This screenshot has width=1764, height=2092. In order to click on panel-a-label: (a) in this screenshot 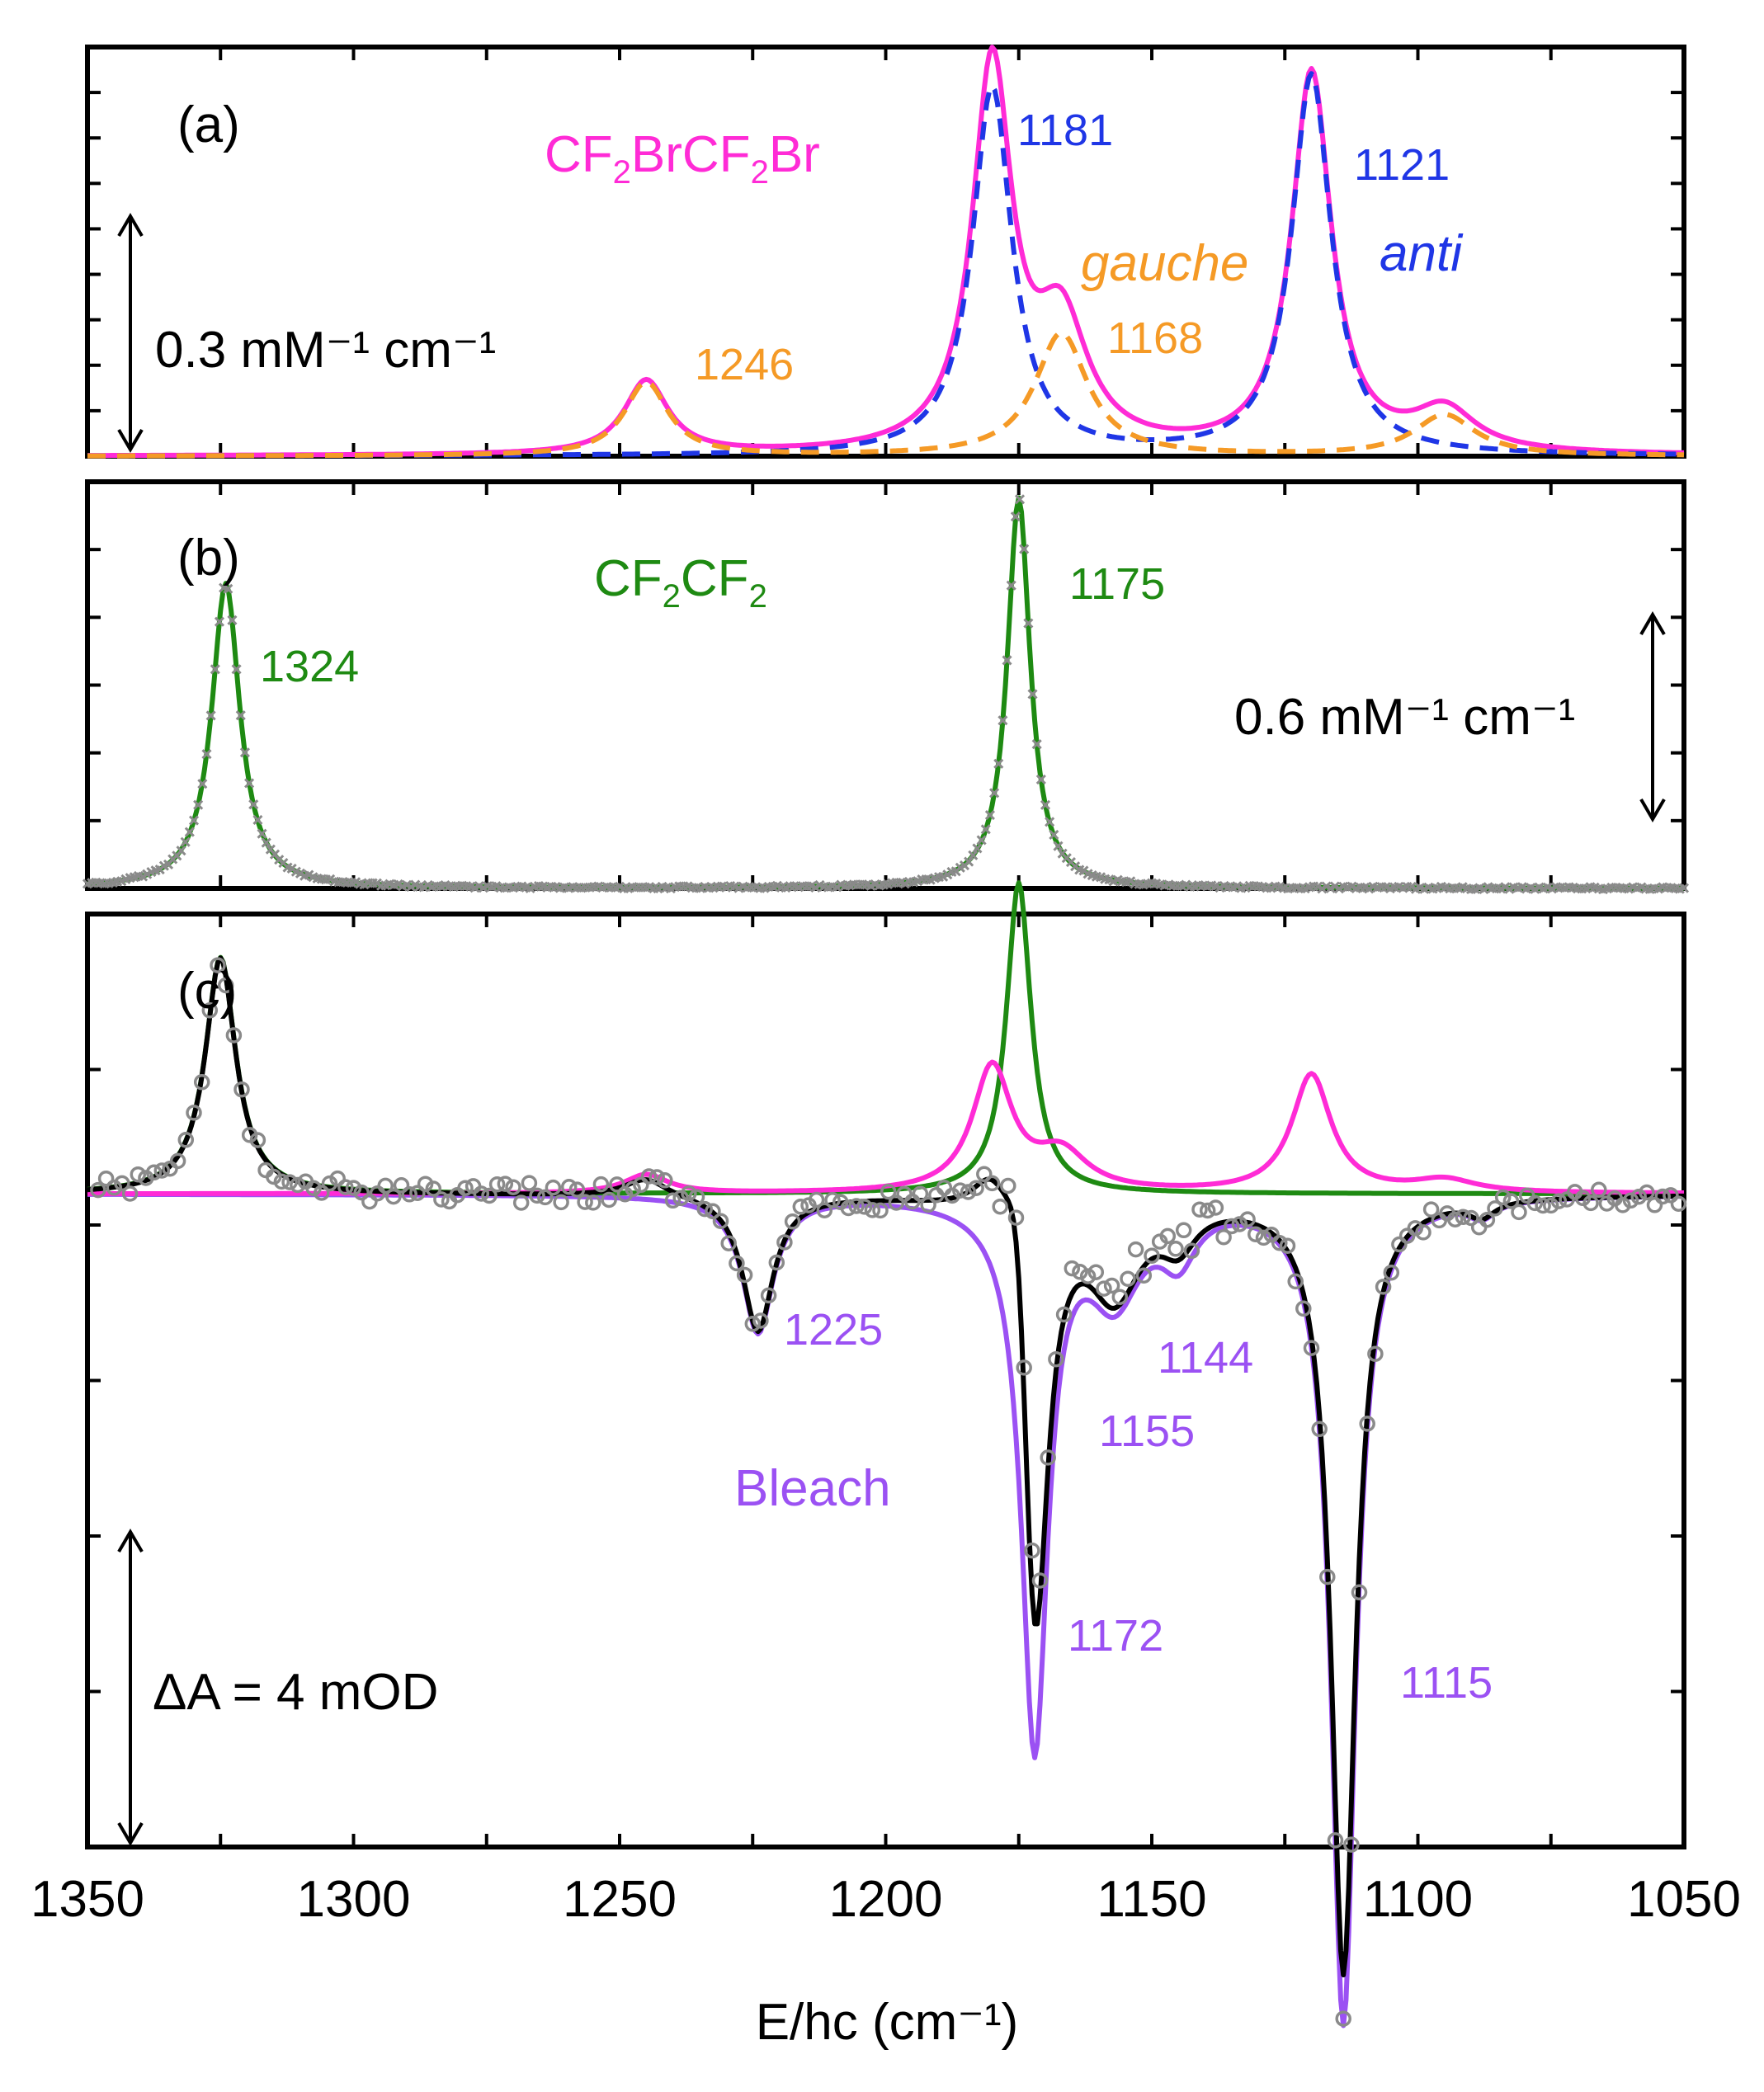, I will do `click(208, 125)`.